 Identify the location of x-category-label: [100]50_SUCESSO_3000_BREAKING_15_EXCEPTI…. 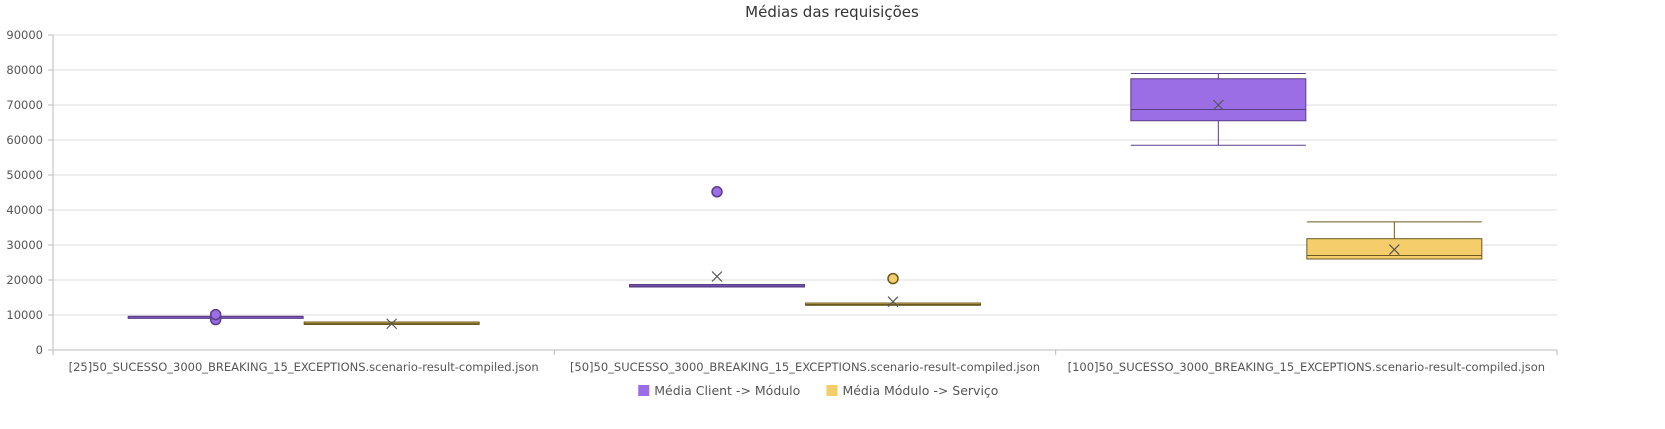
(1306, 367).